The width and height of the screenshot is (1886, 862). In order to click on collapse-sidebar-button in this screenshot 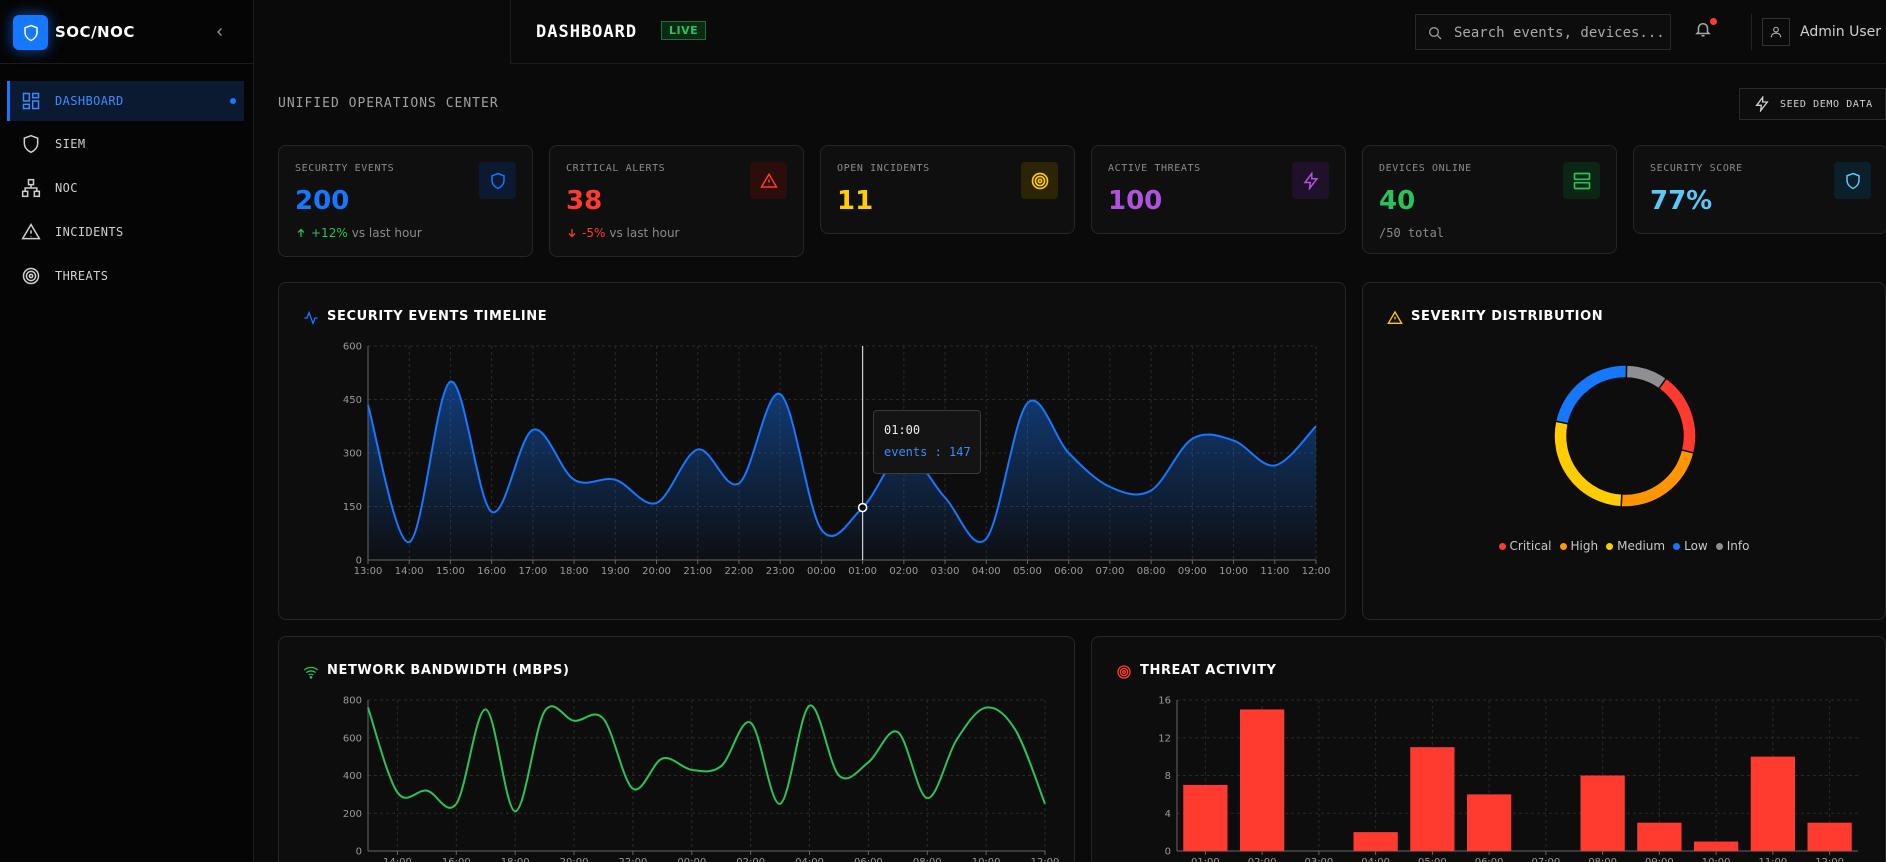, I will do `click(220, 32)`.